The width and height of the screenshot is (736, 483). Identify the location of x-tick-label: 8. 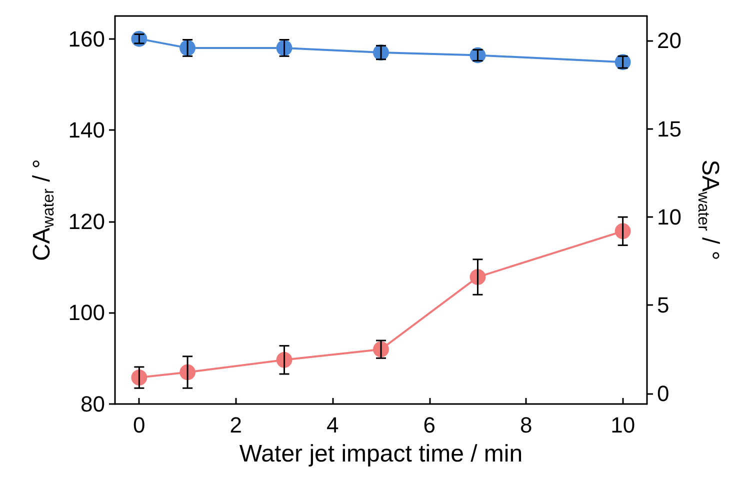
(526, 425).